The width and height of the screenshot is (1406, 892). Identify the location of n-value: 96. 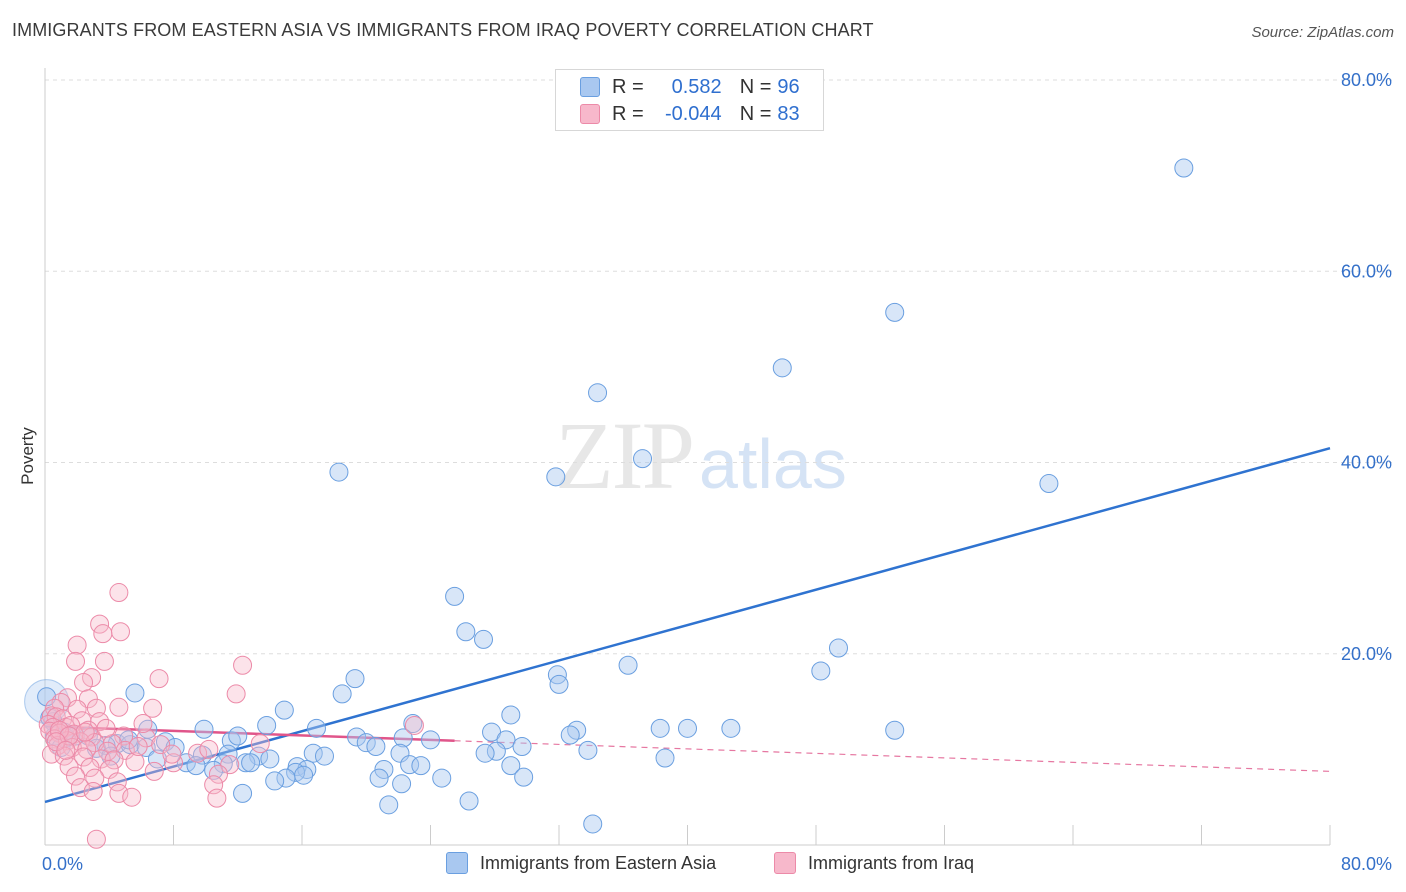
(788, 86).